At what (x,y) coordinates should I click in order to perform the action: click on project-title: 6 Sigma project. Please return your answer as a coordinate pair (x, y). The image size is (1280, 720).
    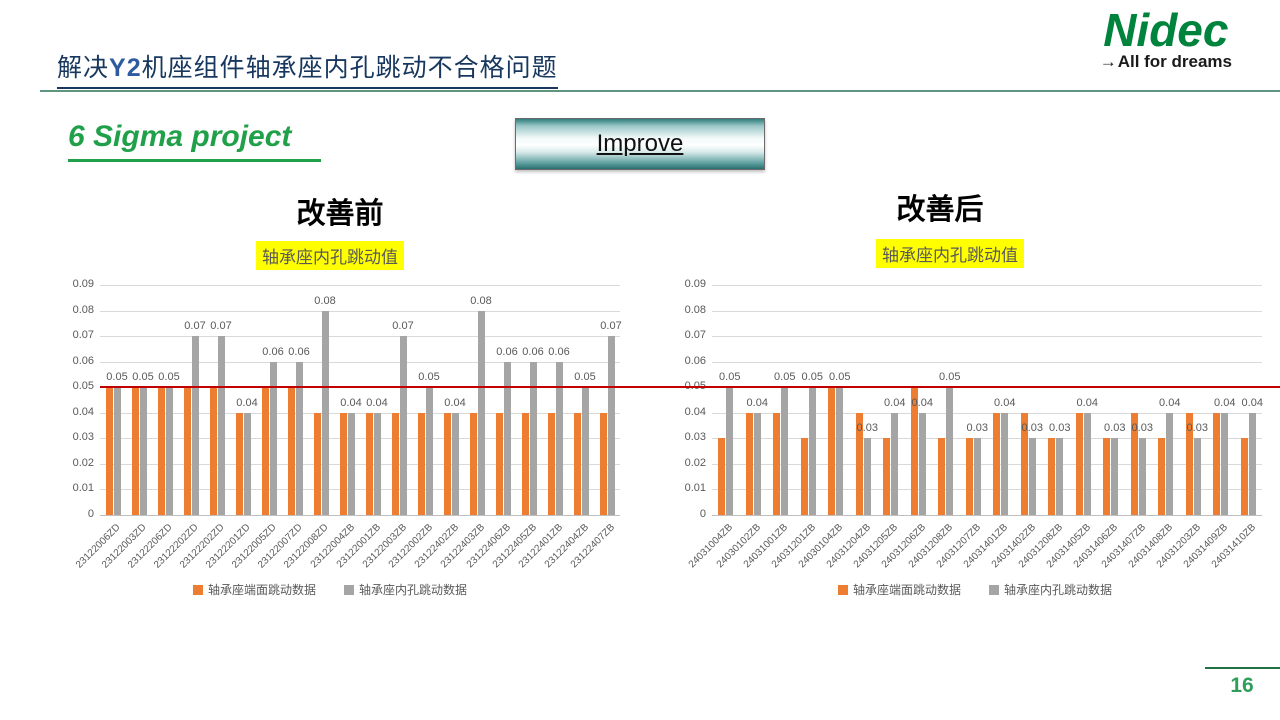
    Looking at the image, I should click on (195, 141).